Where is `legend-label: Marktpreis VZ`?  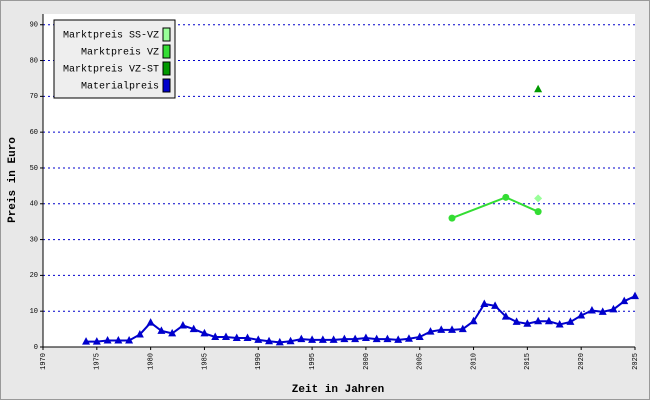 legend-label: Marktpreis VZ is located at coordinates (120, 53).